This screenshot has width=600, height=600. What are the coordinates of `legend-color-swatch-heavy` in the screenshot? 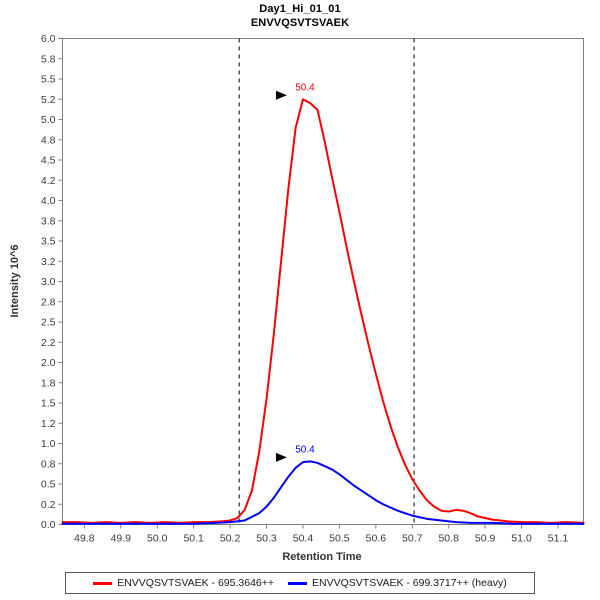 It's located at (298, 583).